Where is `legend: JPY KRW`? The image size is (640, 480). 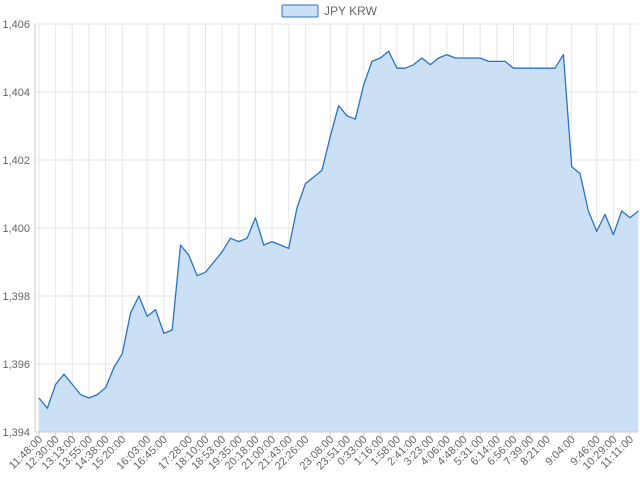
legend: JPY KRW is located at coordinates (329, 11).